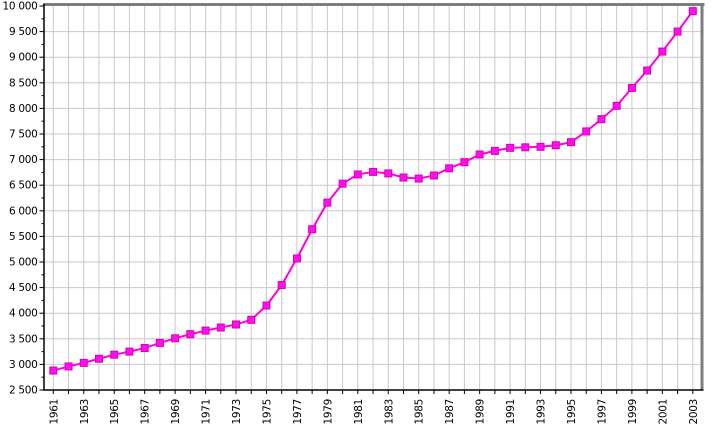 Image resolution: width=725 pixels, height=426 pixels. What do you see at coordinates (146, 412) in the screenshot?
I see `x-tick-label: 1967` at bounding box center [146, 412].